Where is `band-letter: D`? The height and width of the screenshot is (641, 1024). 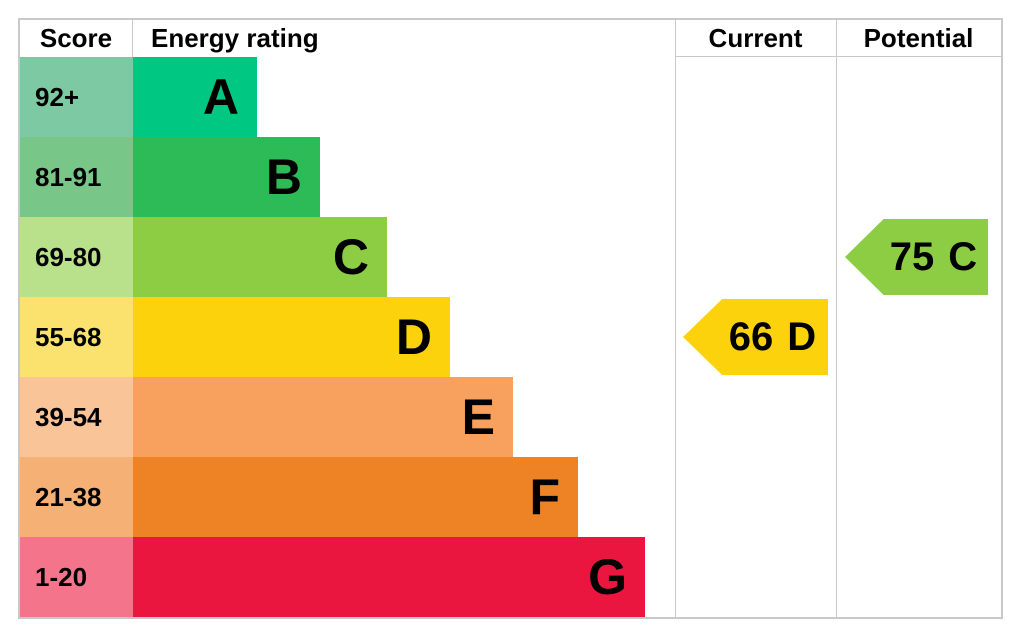
band-letter: D is located at coordinates (413, 337).